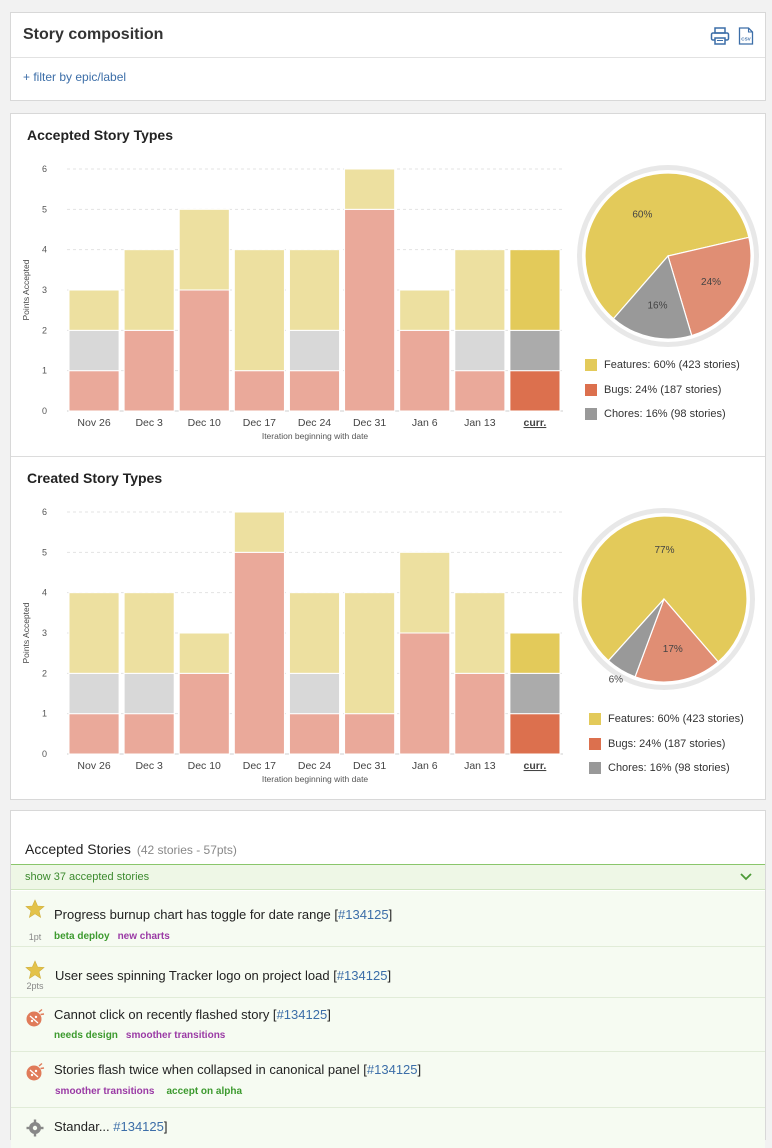 This screenshot has height=1148, width=772. Describe the element at coordinates (87, 877) in the screenshot. I see `show-stories-label: show 37 accepted stories` at that location.